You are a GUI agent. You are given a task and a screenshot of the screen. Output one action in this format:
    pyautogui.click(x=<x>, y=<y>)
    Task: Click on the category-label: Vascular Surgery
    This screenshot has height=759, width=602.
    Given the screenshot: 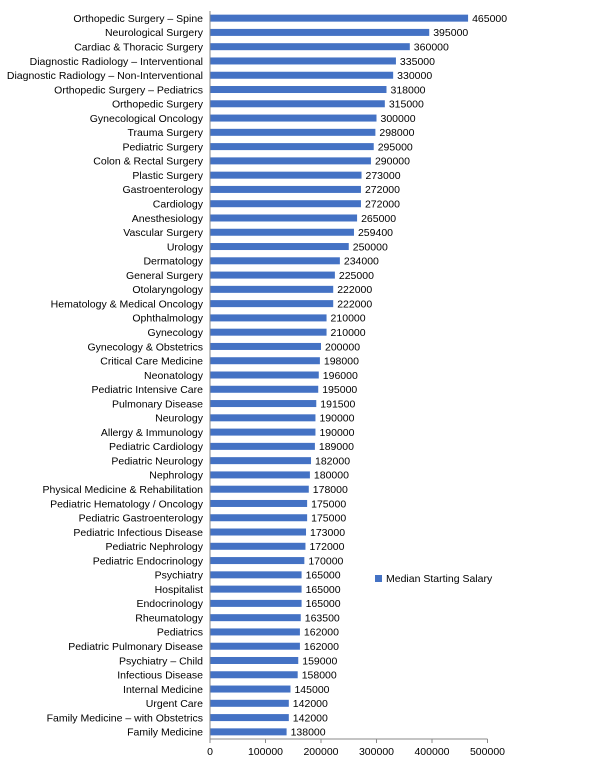 What is the action you would take?
    pyautogui.click(x=163, y=233)
    